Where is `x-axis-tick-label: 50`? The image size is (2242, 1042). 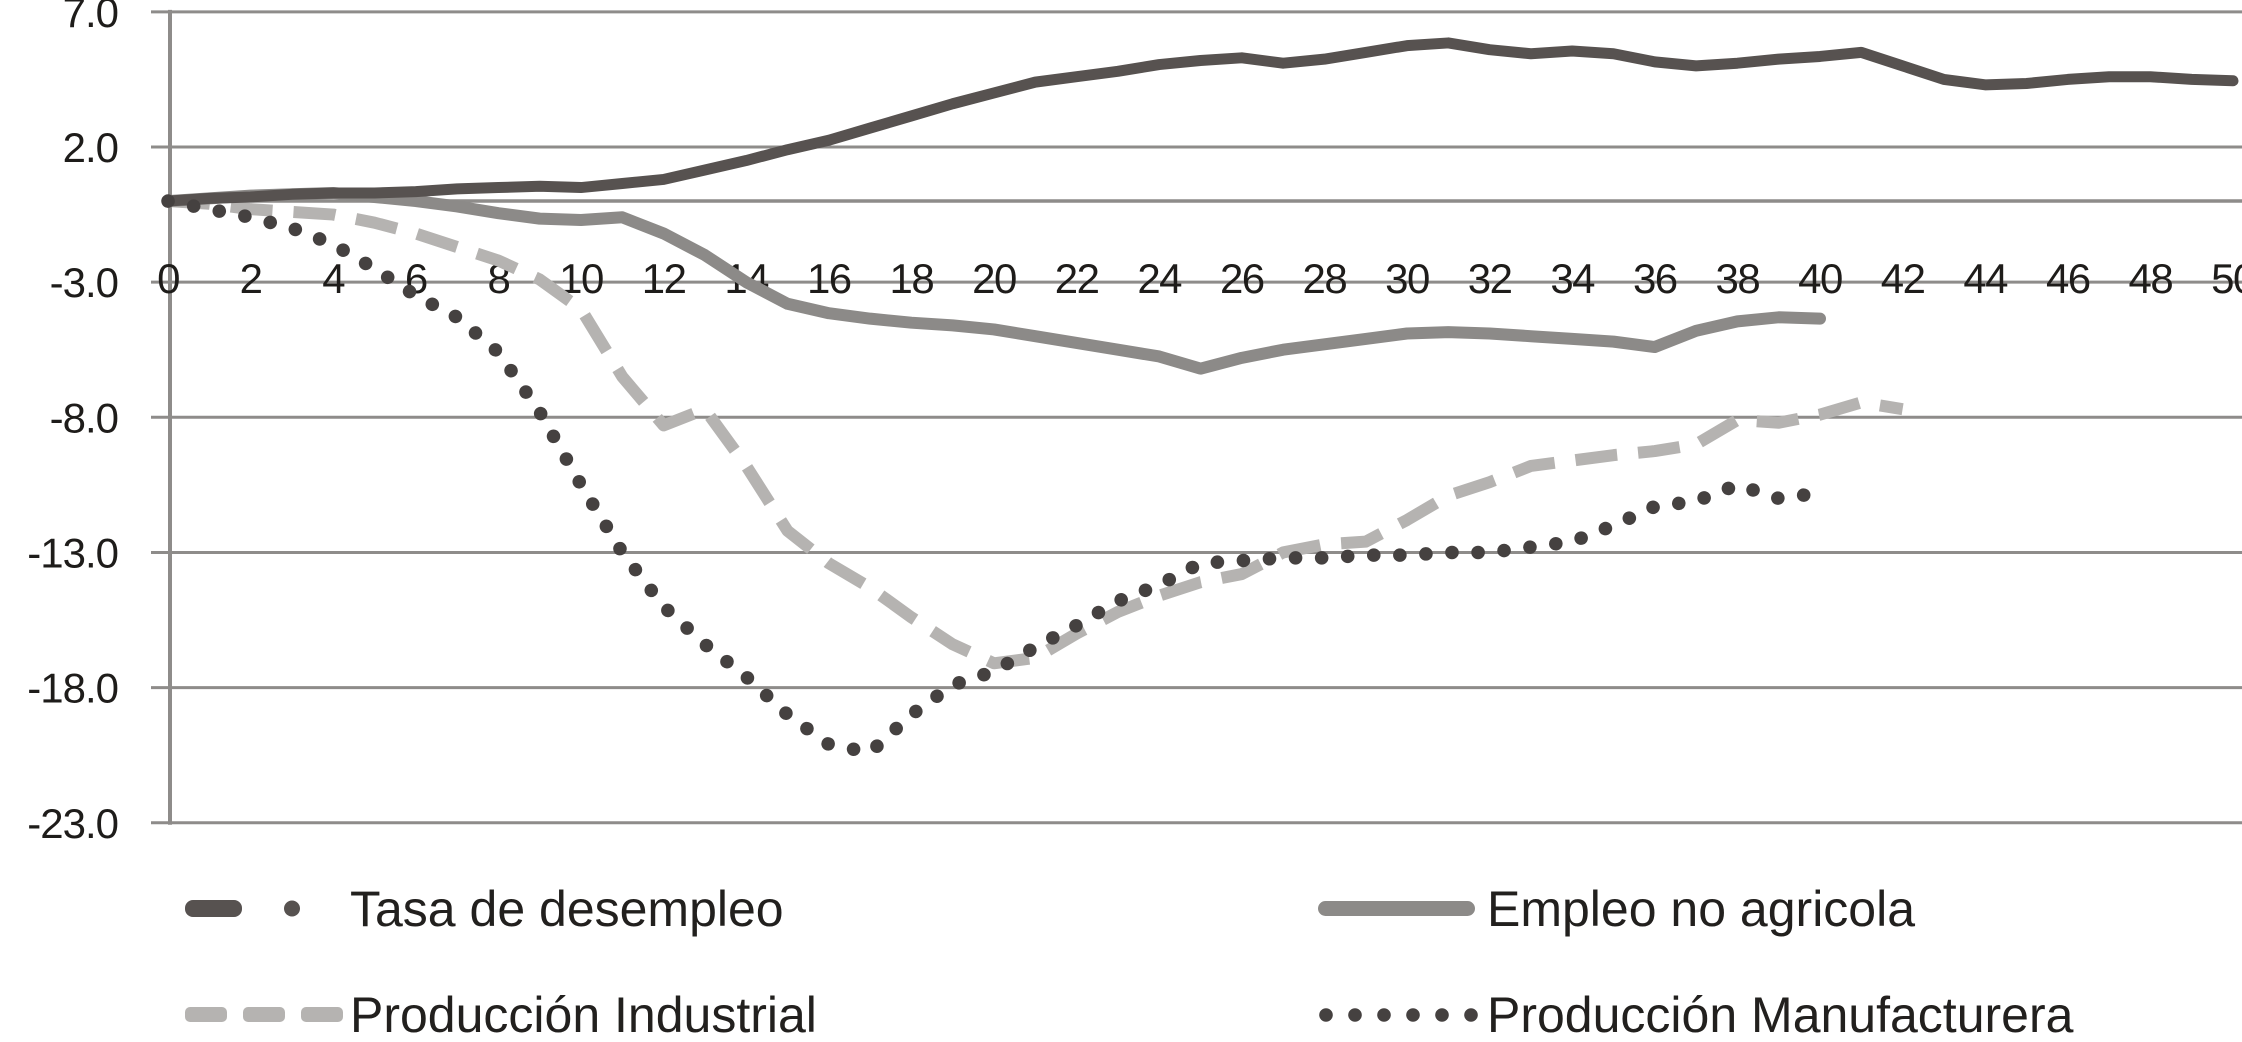
x-axis-tick-label: 50 is located at coordinates (2226, 278).